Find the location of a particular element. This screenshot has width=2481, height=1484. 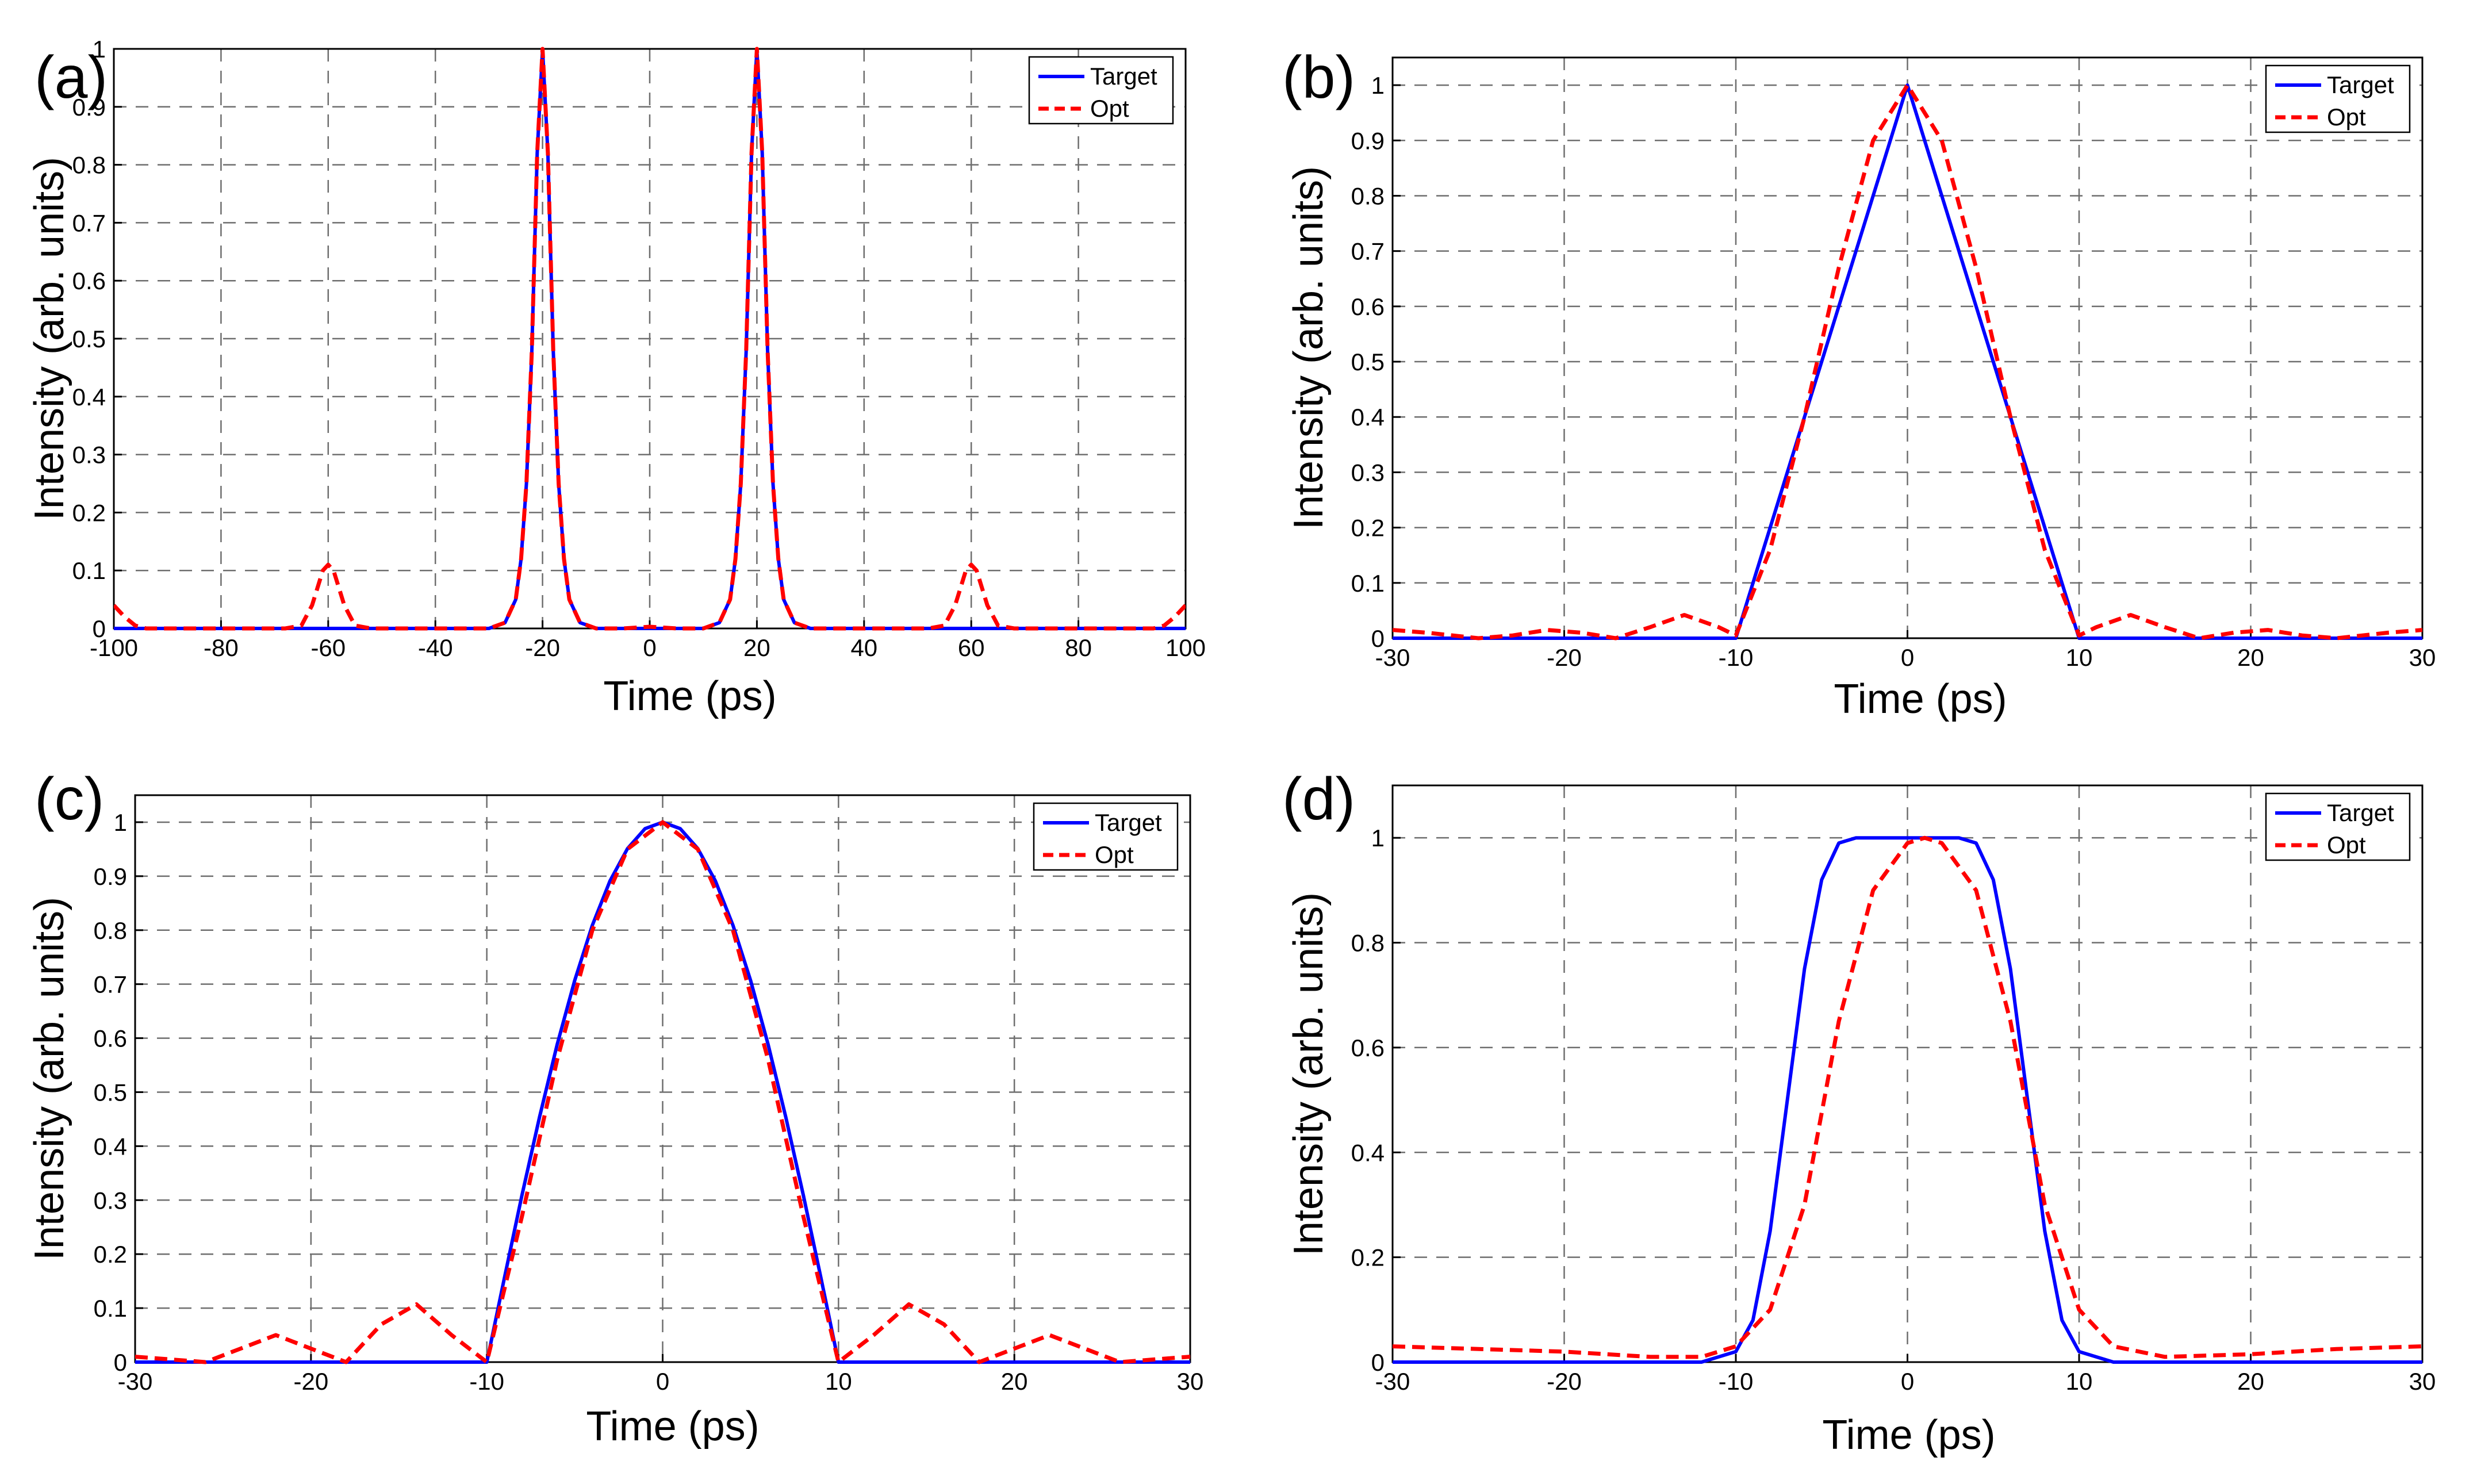

x-tick-label: 60 is located at coordinates (971, 648).